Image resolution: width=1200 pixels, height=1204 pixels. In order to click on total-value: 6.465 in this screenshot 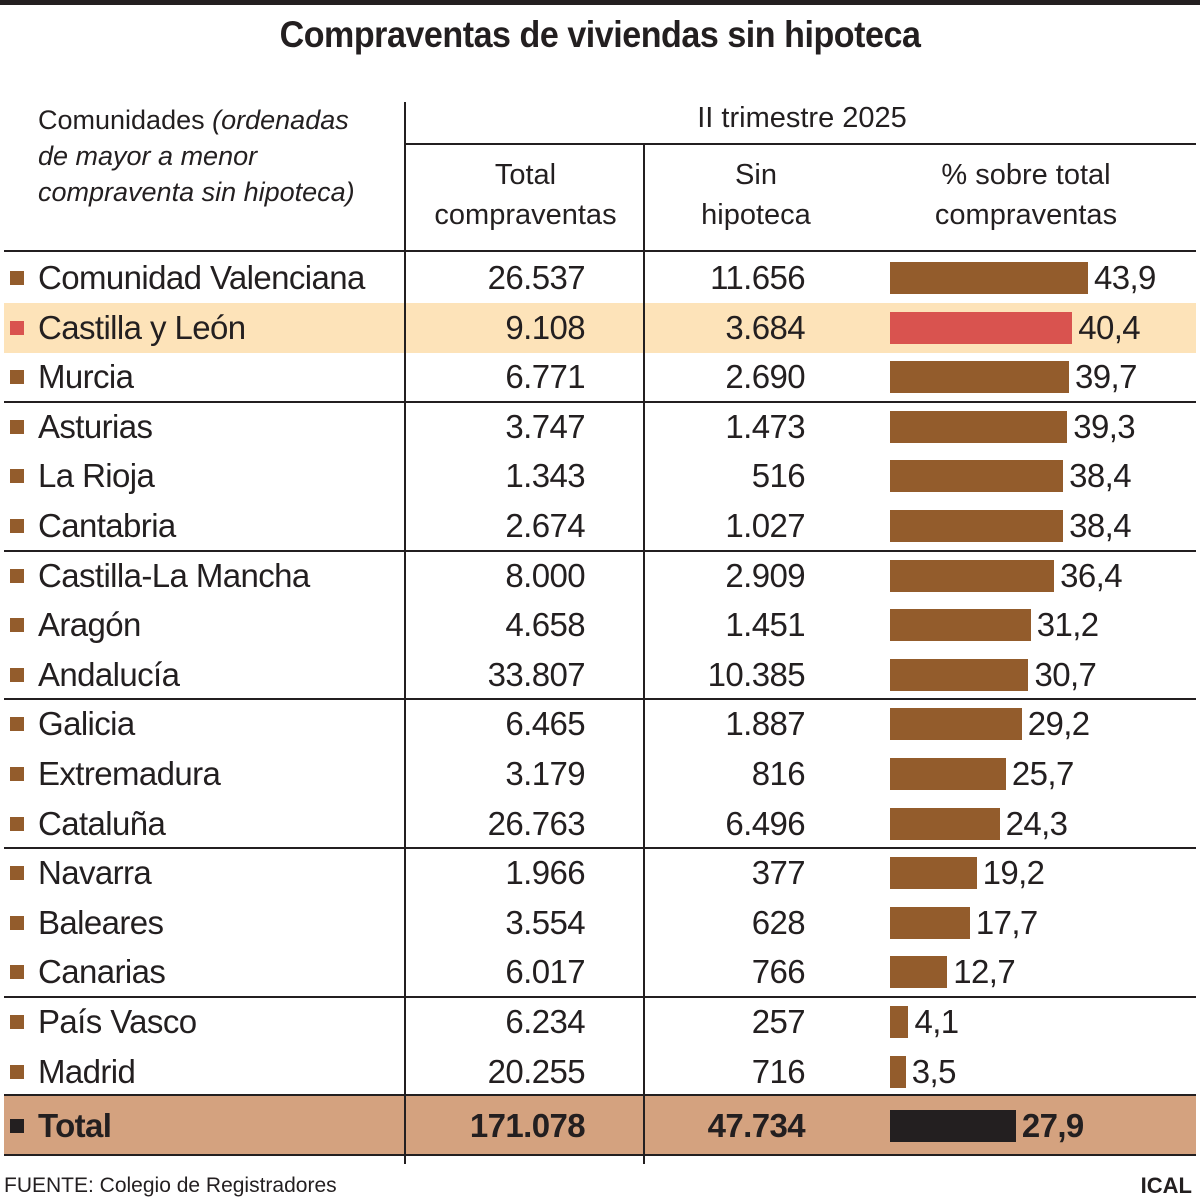, I will do `click(545, 724)`.